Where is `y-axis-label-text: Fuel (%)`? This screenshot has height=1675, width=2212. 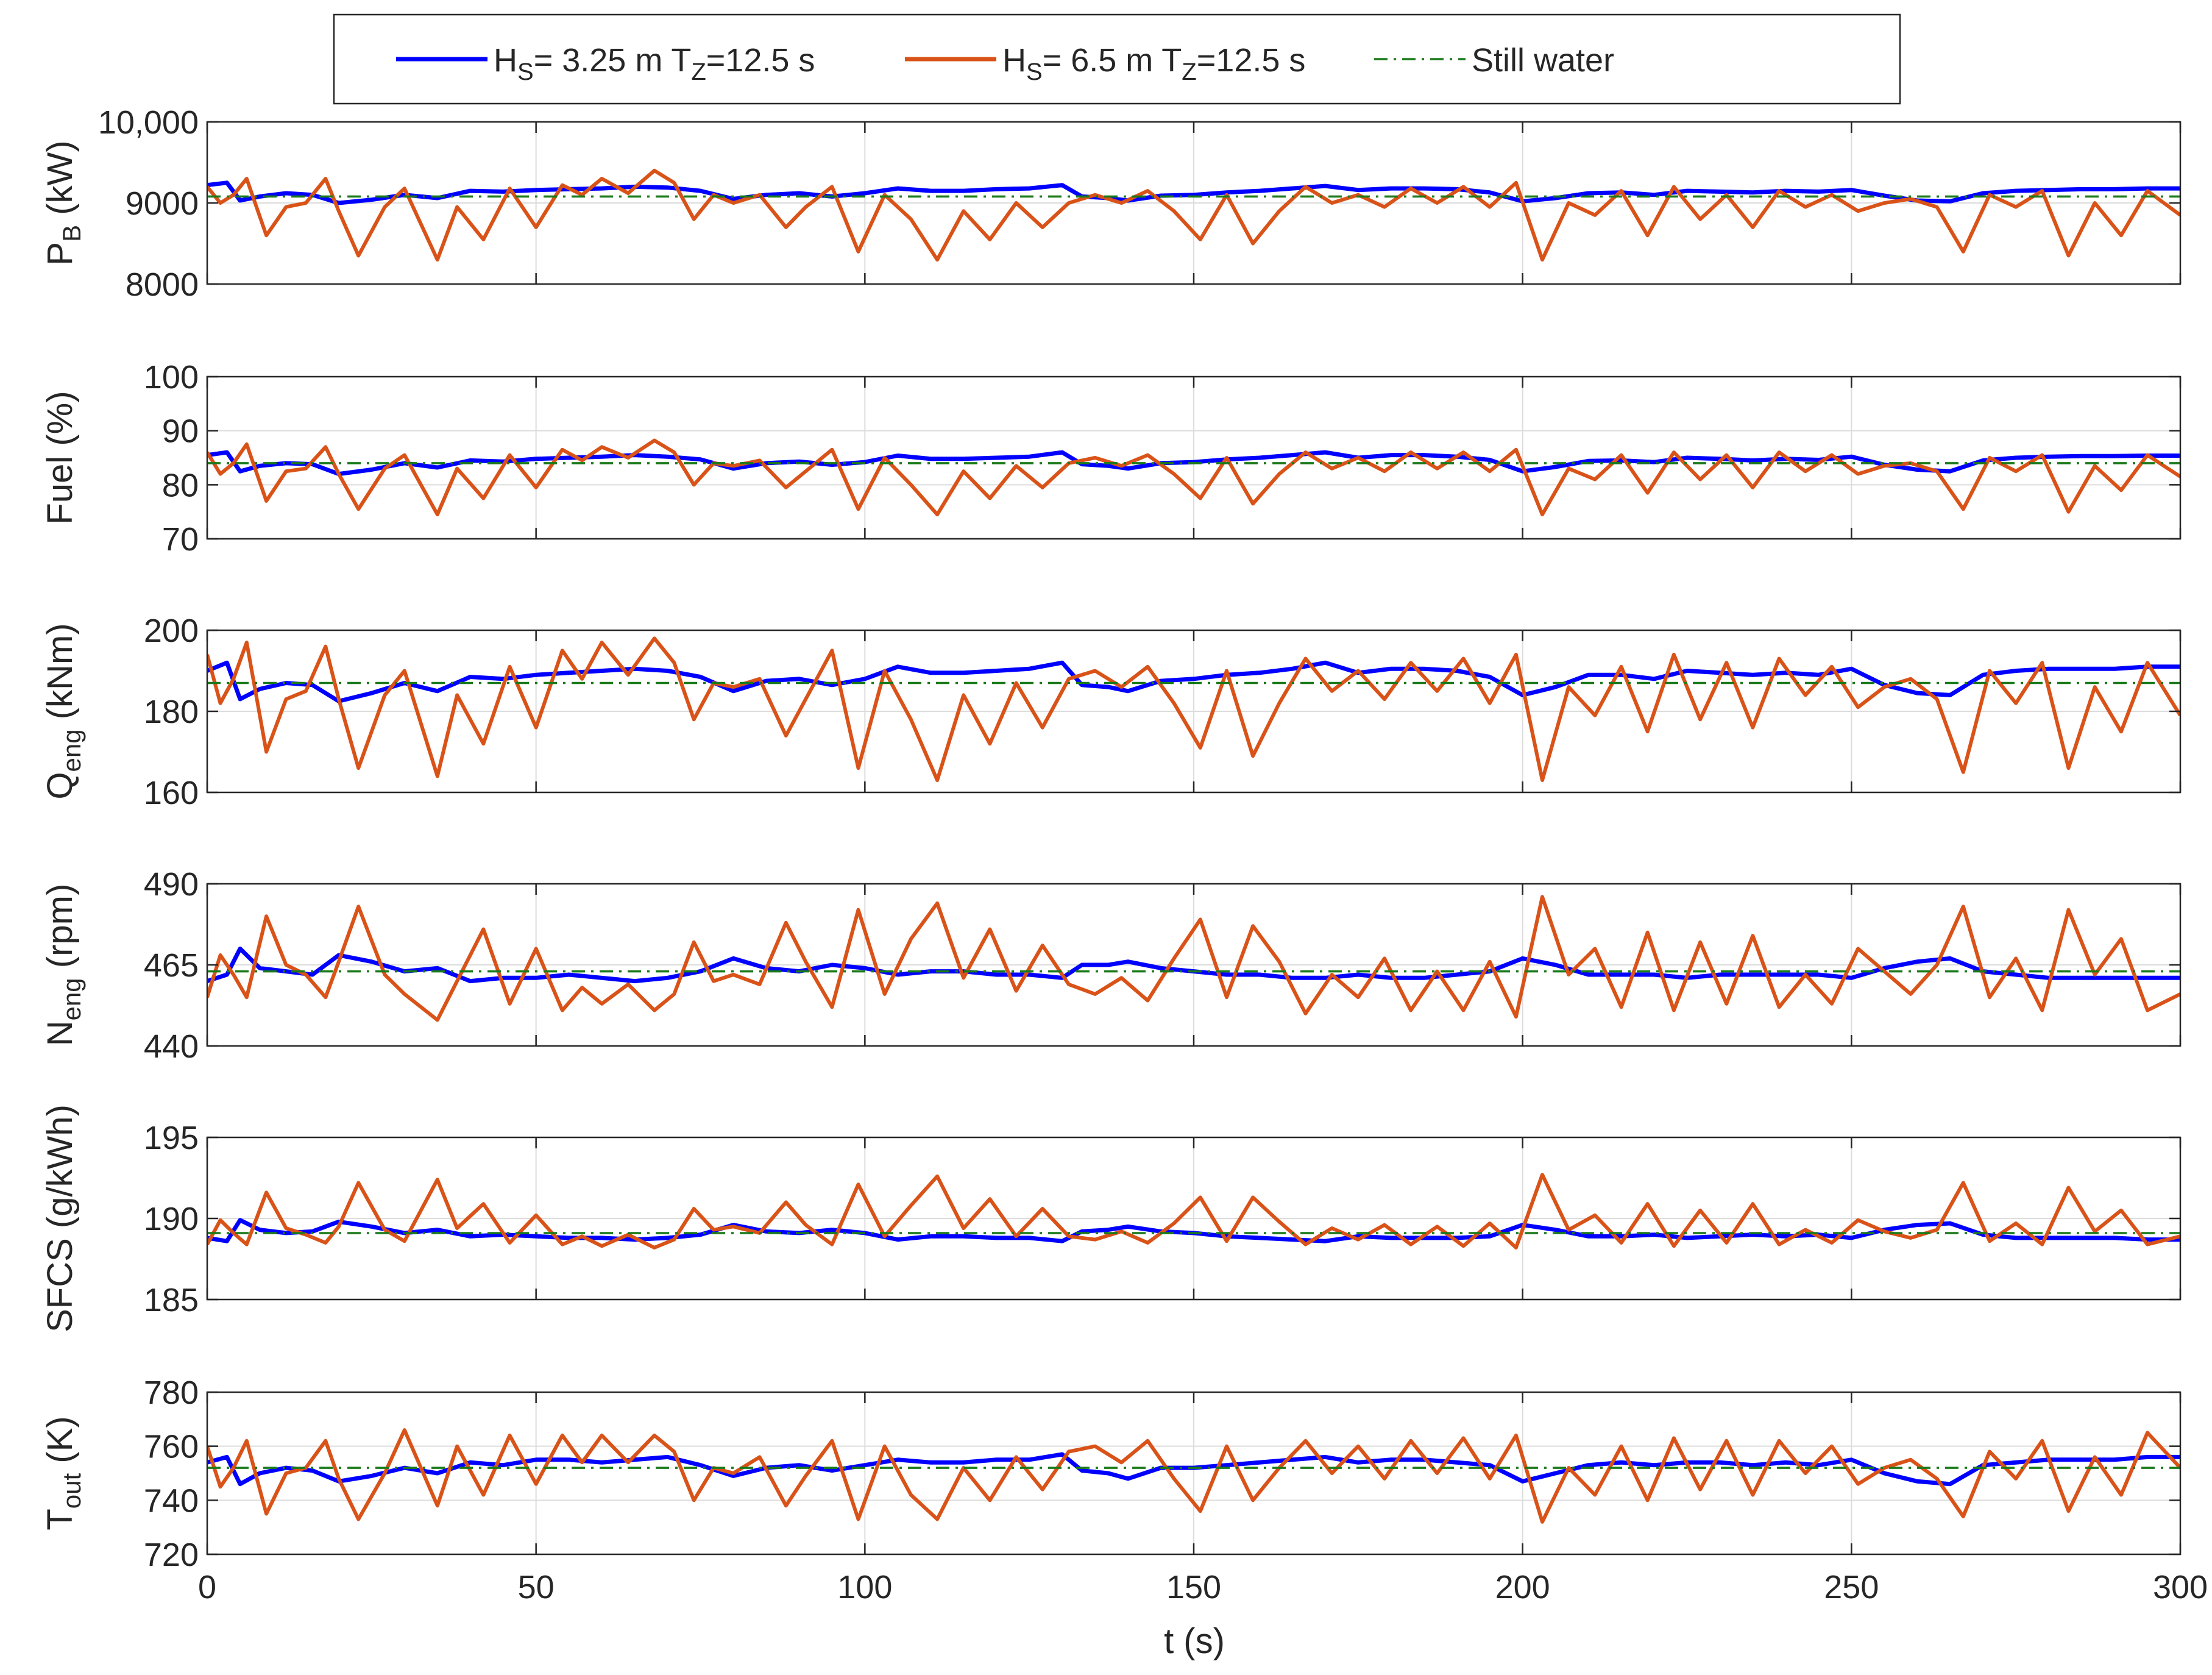
y-axis-label-text: Fuel (%) is located at coordinates (60, 457).